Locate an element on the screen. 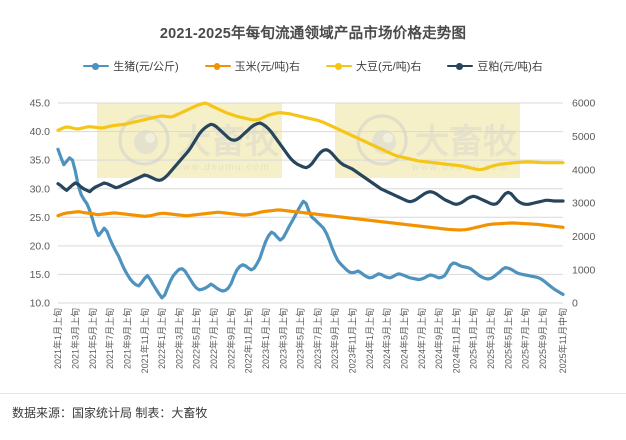 The image size is (626, 440). left-axis-tick: 35.0 is located at coordinates (40, 161).